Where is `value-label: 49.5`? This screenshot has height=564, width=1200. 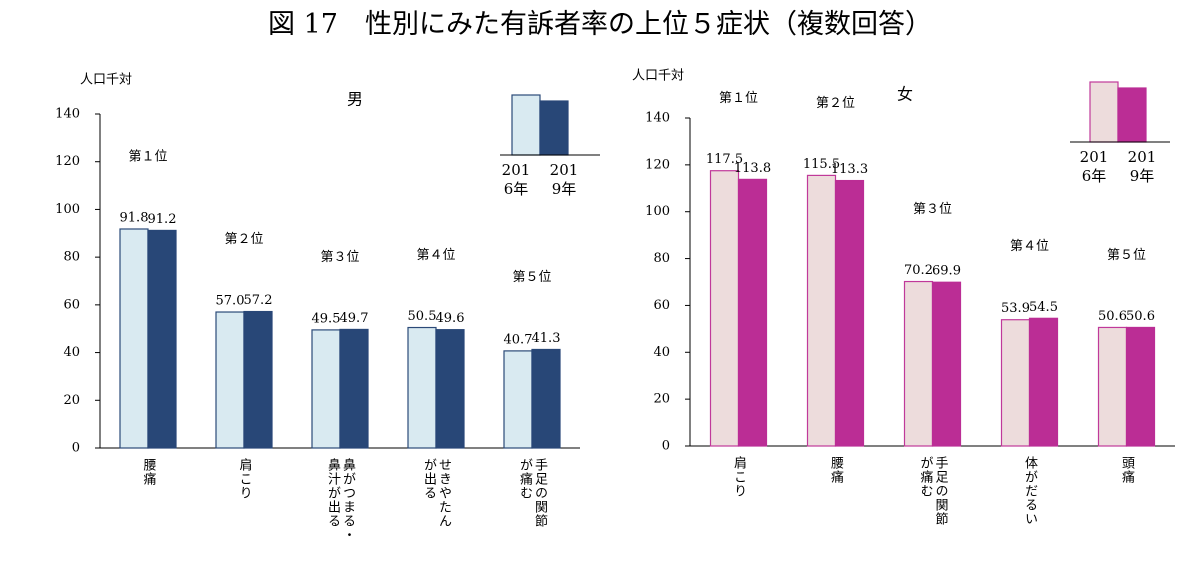
value-label: 49.5 is located at coordinates (326, 318).